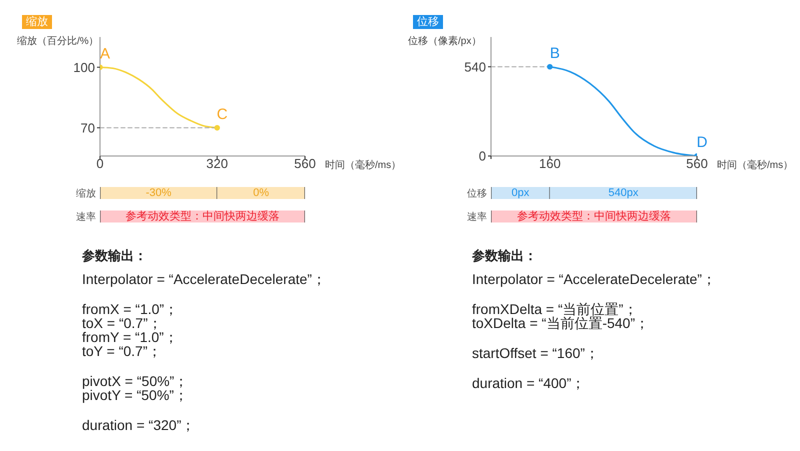 This screenshot has width=800, height=451. I want to click on annotation: -30%, so click(159, 192).